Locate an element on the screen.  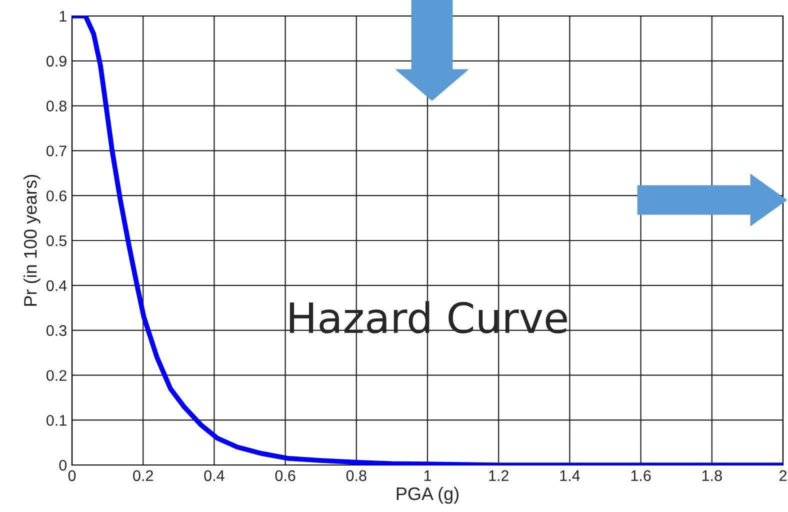
y-tick-label: 0.2 is located at coordinates (56, 375).